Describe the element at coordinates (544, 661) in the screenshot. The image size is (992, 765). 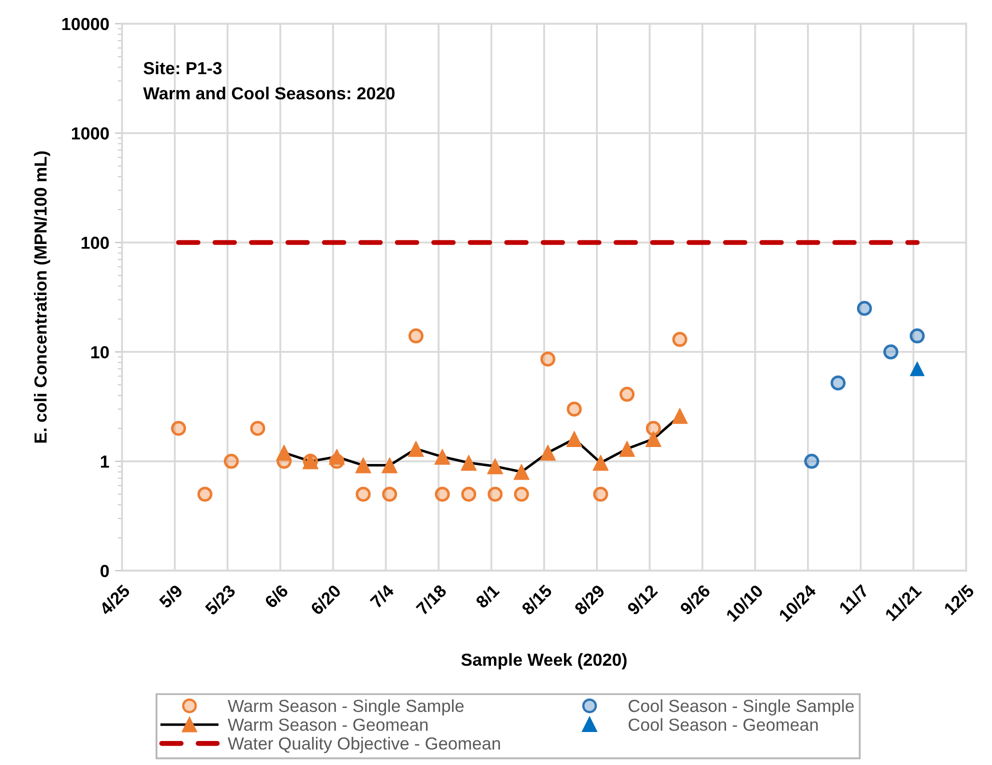
I see `x-axis-title: Sample Week (2020)` at that location.